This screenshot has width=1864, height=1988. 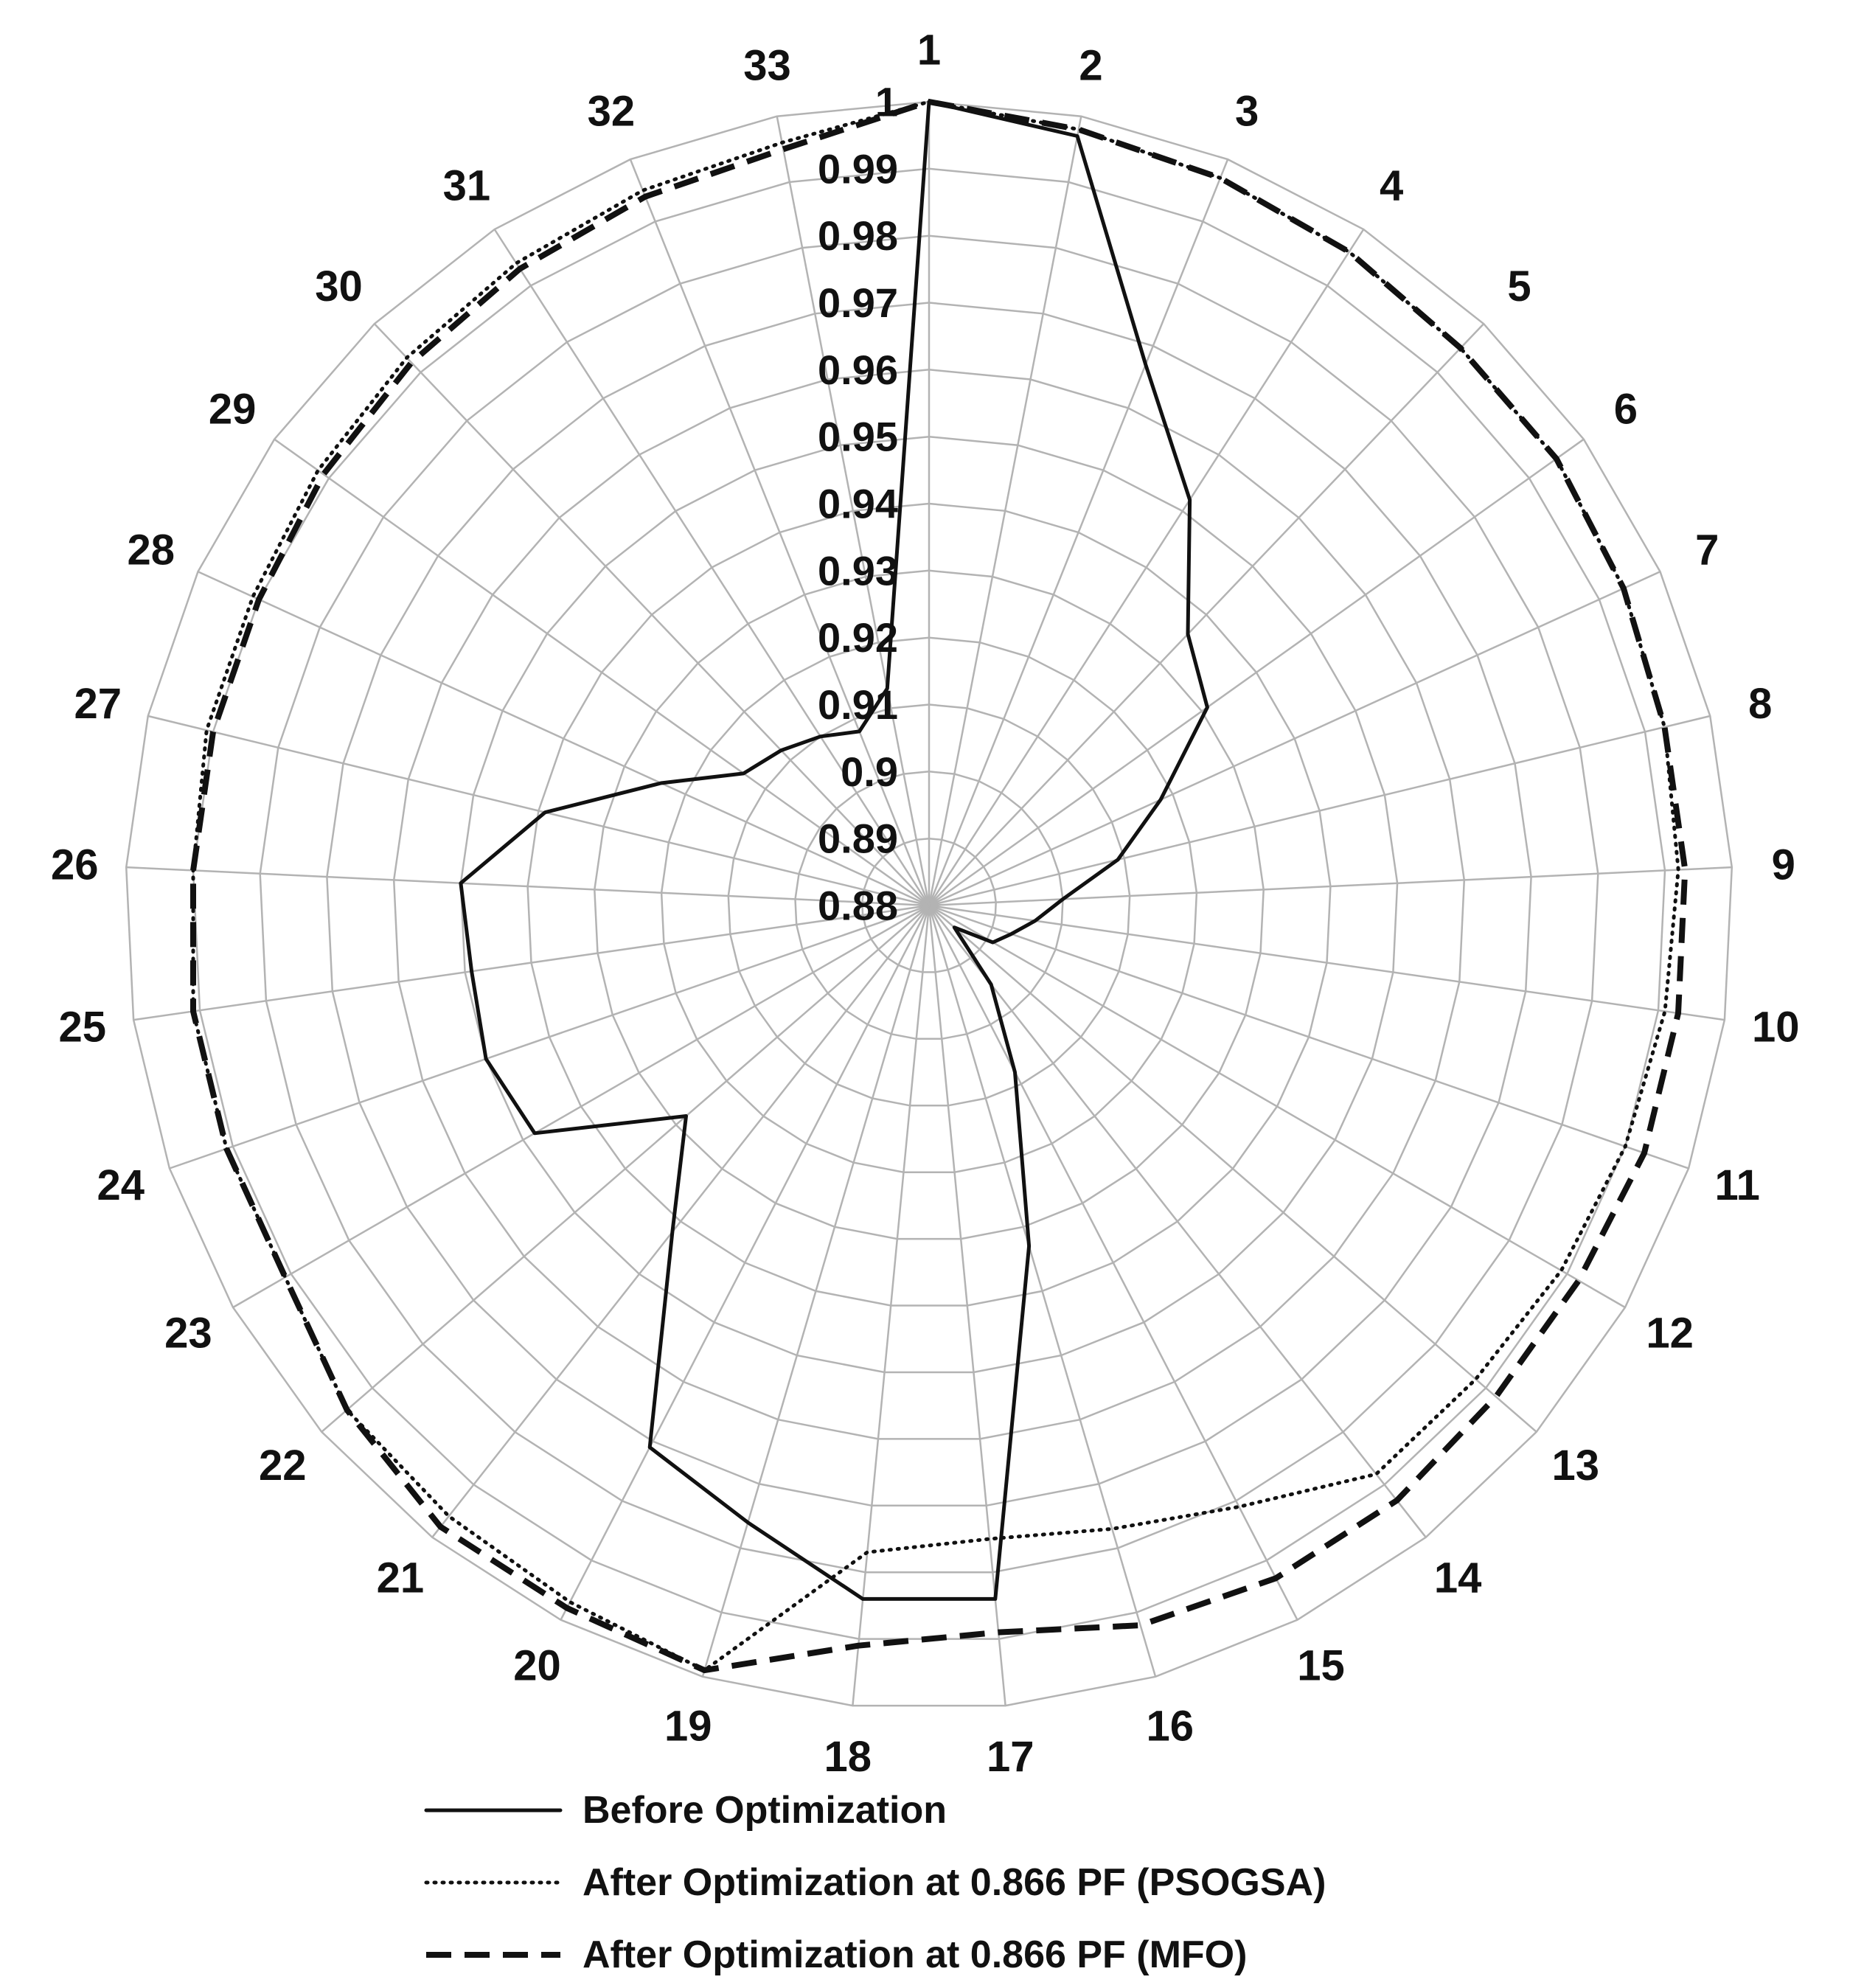 I want to click on category-label: 11, so click(x=1737, y=1185).